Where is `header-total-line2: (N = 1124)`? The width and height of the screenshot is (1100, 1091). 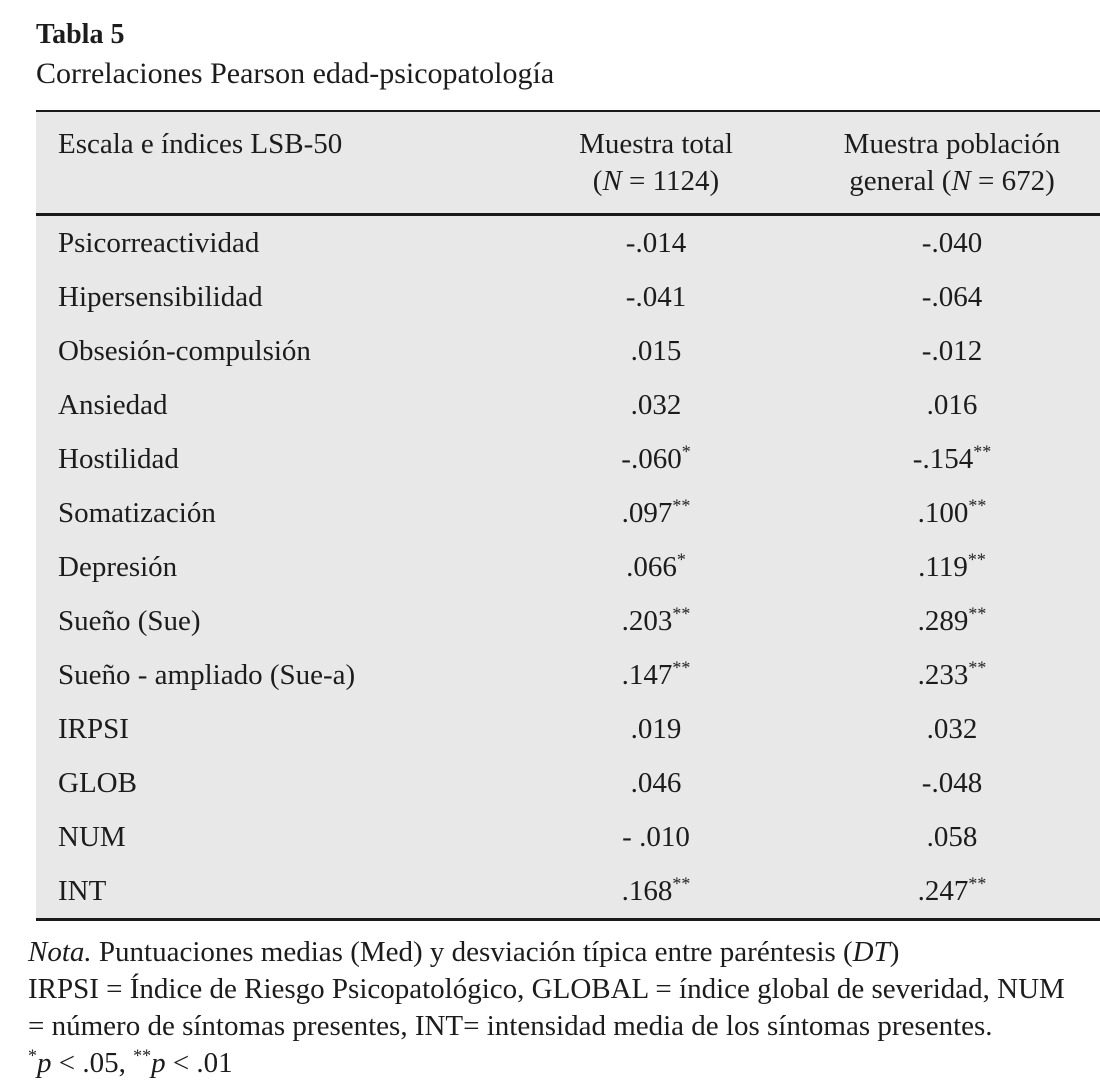
header-total-line2: (N = 1124) is located at coordinates (656, 181).